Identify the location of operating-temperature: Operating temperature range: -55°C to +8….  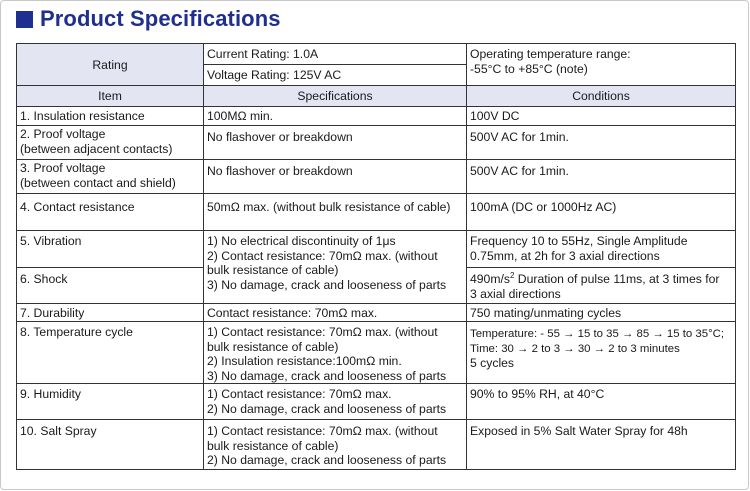
(601, 64).